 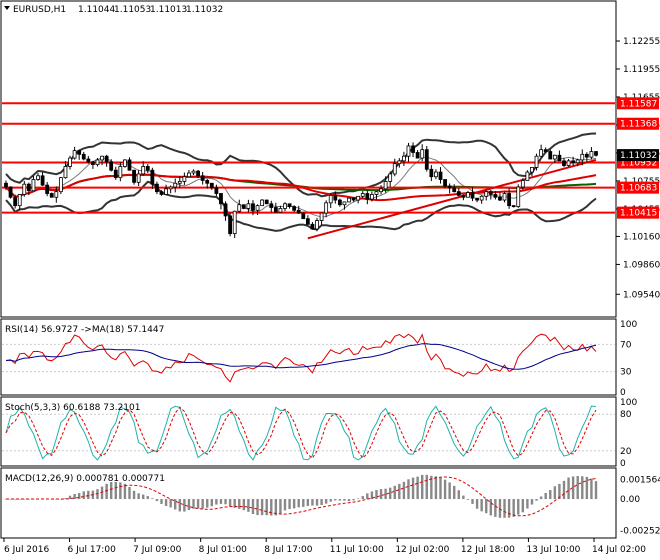 What do you see at coordinates (452, 199) in the screenshot?
I see `trendline` at bounding box center [452, 199].